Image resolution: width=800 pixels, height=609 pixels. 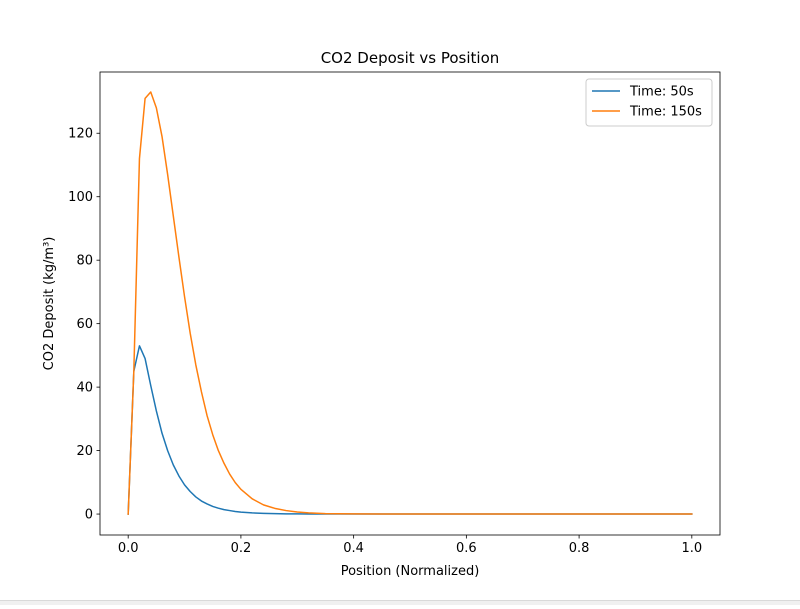 I want to click on bottom-window-strip, so click(x=400, y=602).